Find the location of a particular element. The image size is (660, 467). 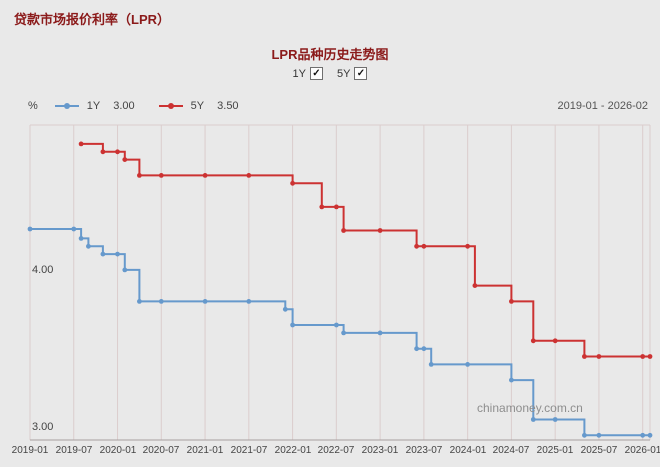

toggle-5y: 5Y ✓ is located at coordinates (352, 73).